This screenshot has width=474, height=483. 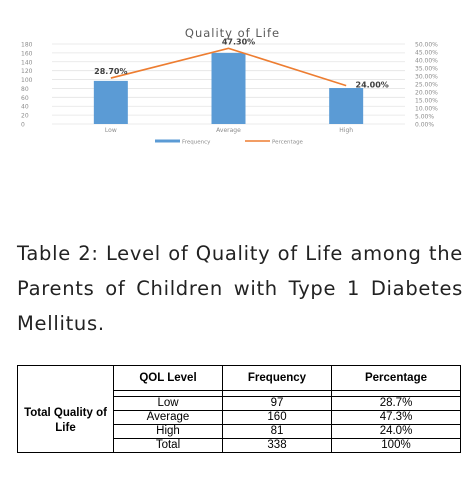 I want to click on x-tick-label: Low, so click(x=111, y=130).